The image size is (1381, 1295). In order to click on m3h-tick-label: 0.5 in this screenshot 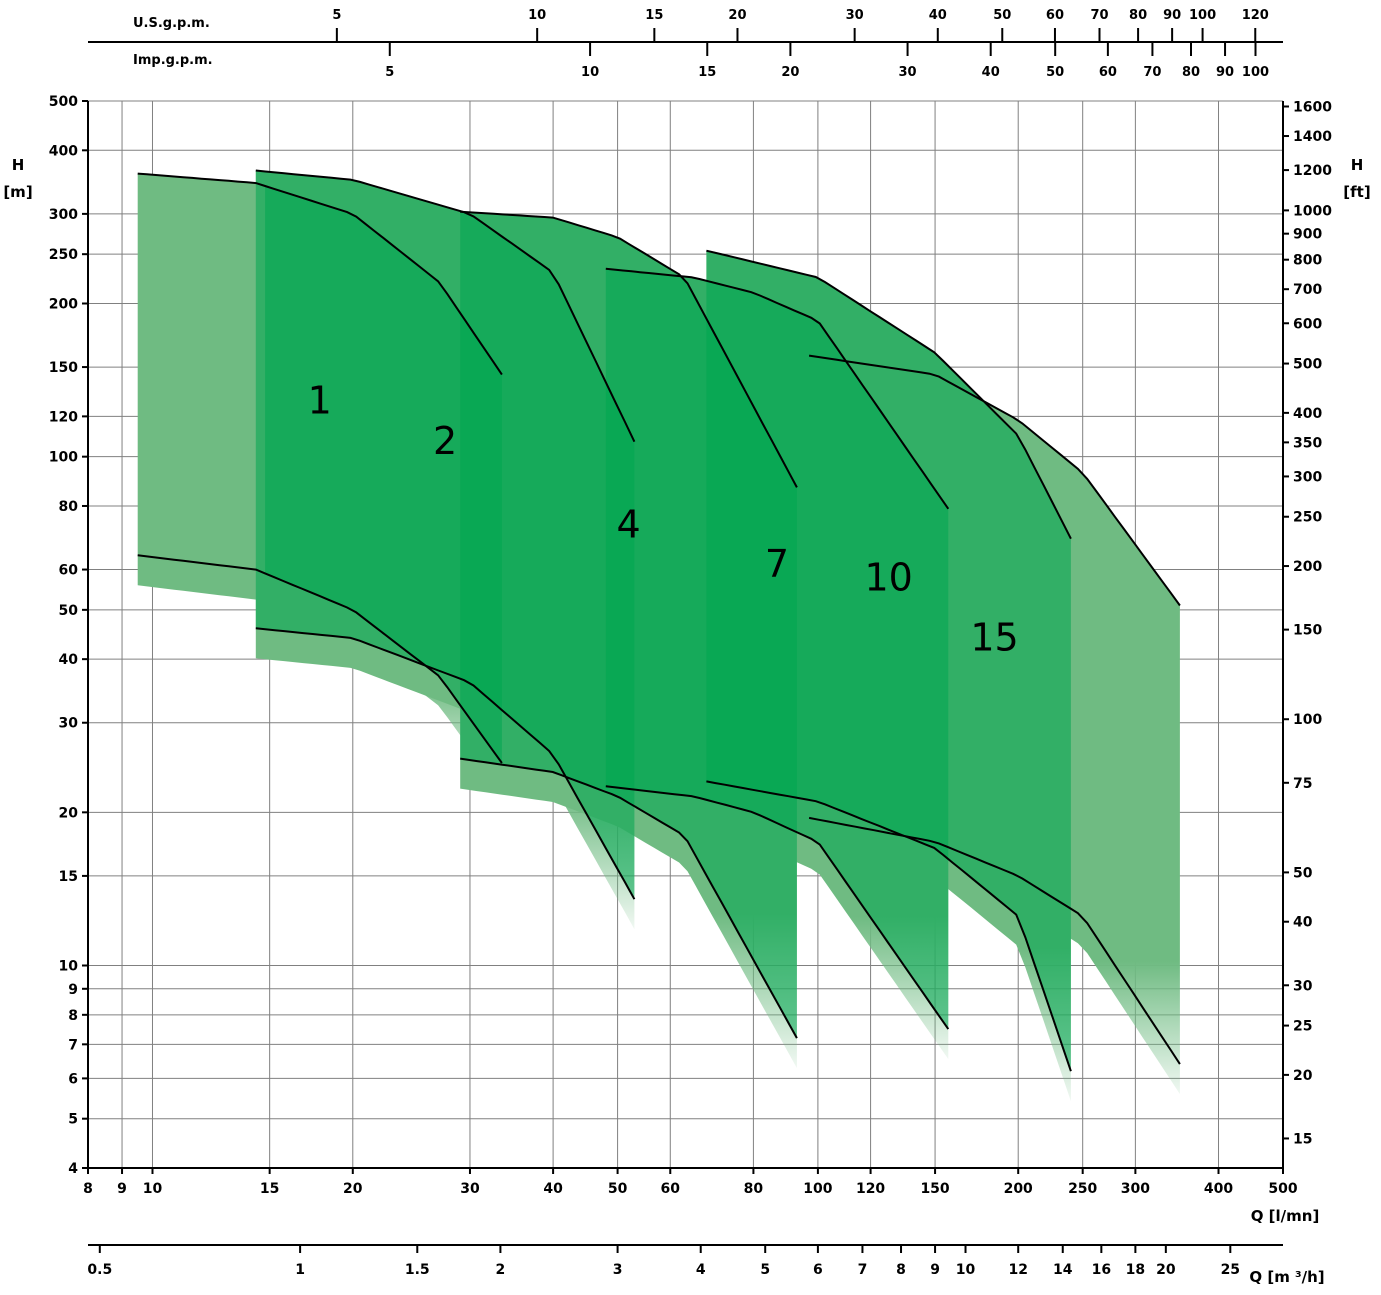, I will do `click(99, 1270)`.